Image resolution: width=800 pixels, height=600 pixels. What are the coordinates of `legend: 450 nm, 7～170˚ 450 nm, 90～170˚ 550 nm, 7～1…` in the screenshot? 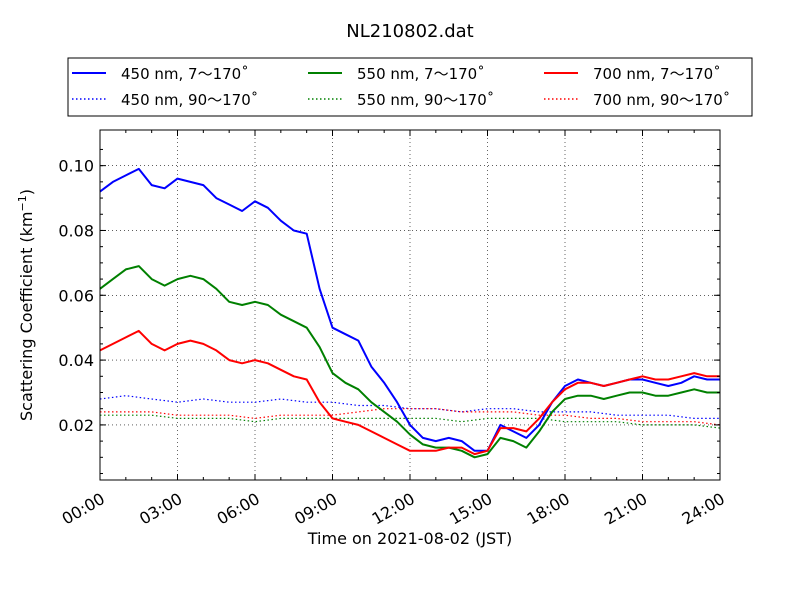 It's located at (410, 87).